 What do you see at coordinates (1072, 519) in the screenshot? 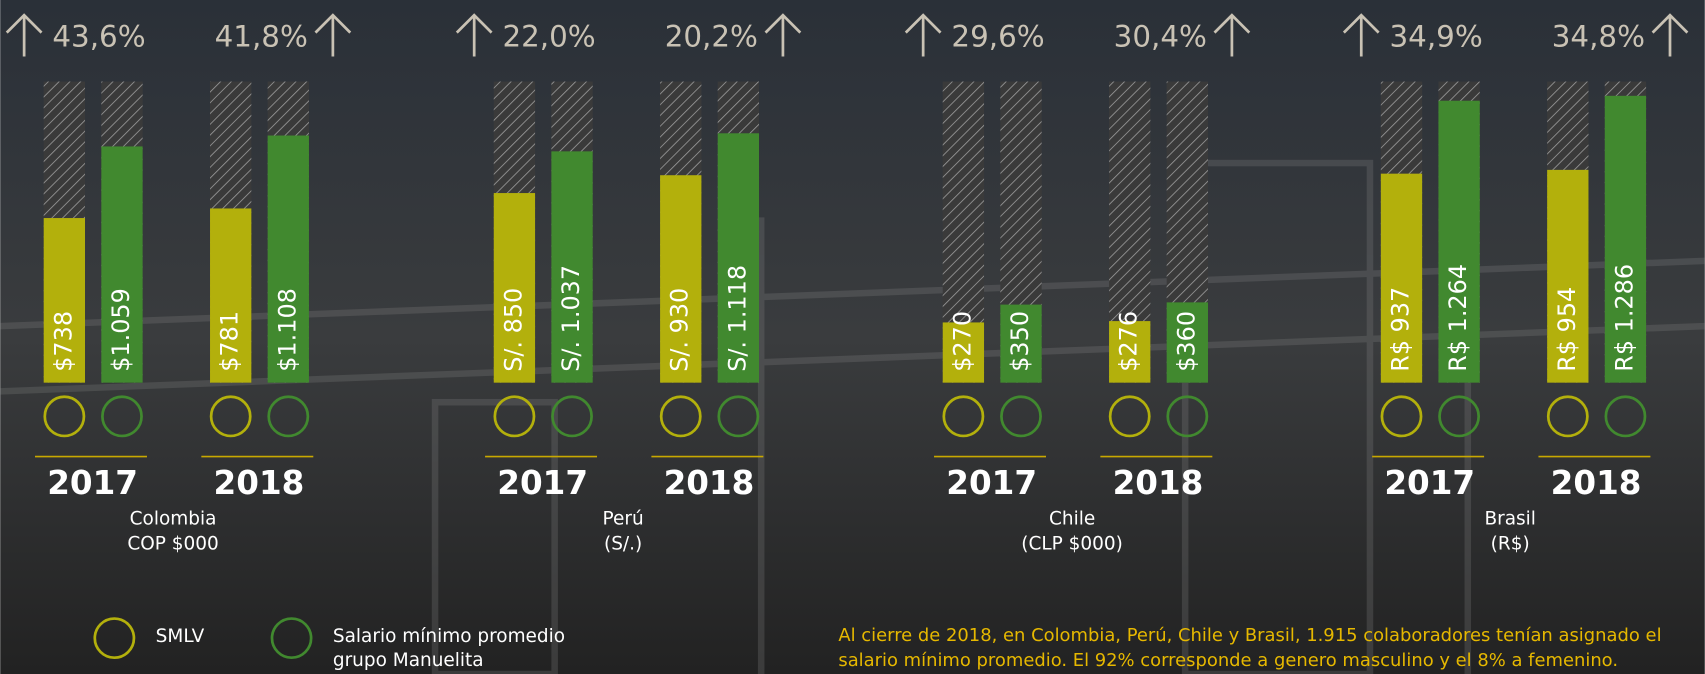
I see `country-title: Chile` at bounding box center [1072, 519].